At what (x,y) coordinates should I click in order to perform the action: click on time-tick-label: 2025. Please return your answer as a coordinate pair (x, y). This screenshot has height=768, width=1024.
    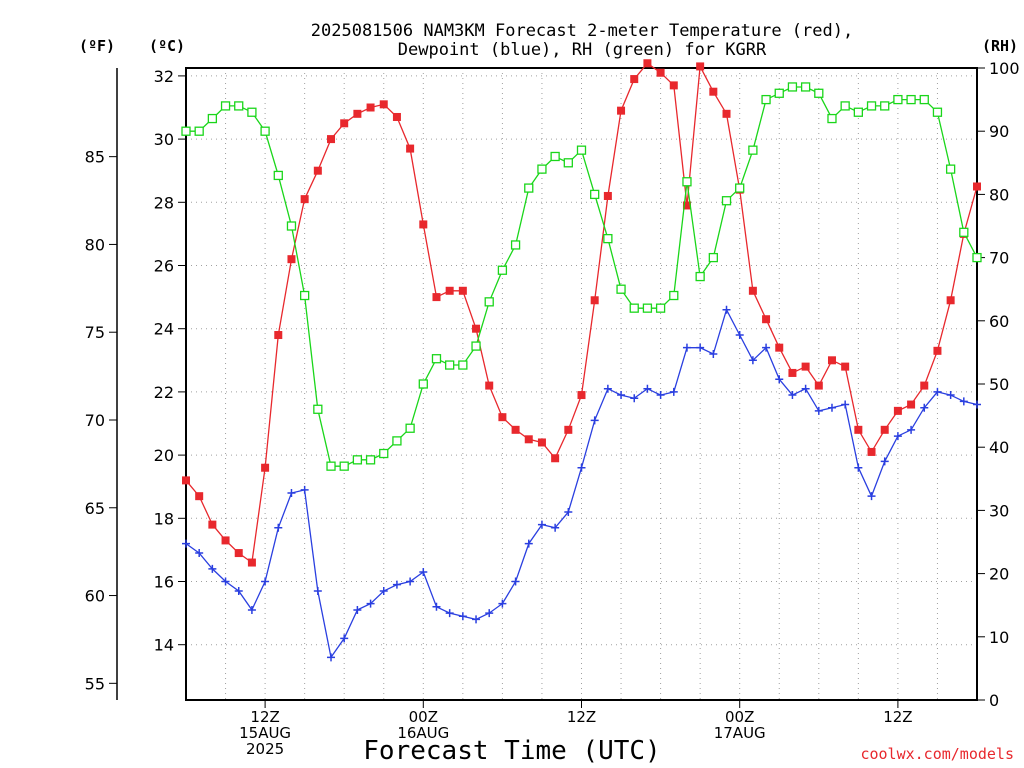
    Looking at the image, I should click on (265, 749).